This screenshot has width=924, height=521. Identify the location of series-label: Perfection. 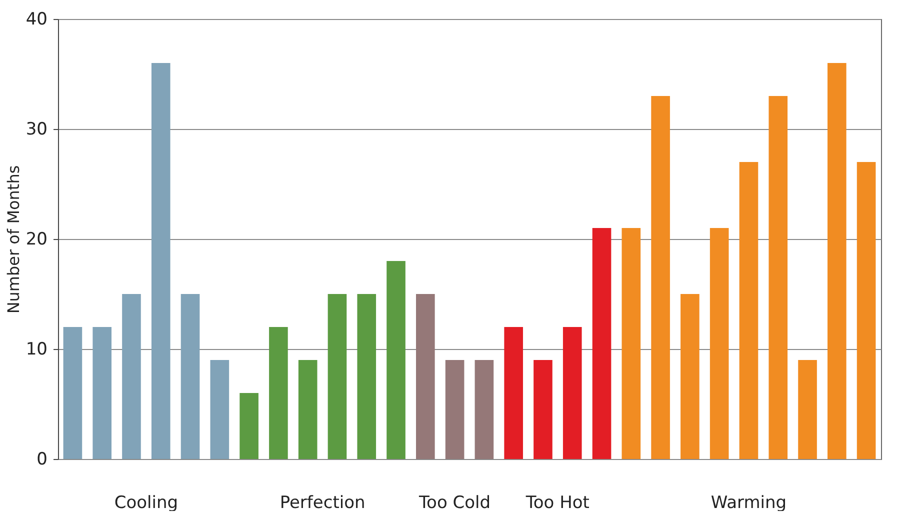
(323, 503).